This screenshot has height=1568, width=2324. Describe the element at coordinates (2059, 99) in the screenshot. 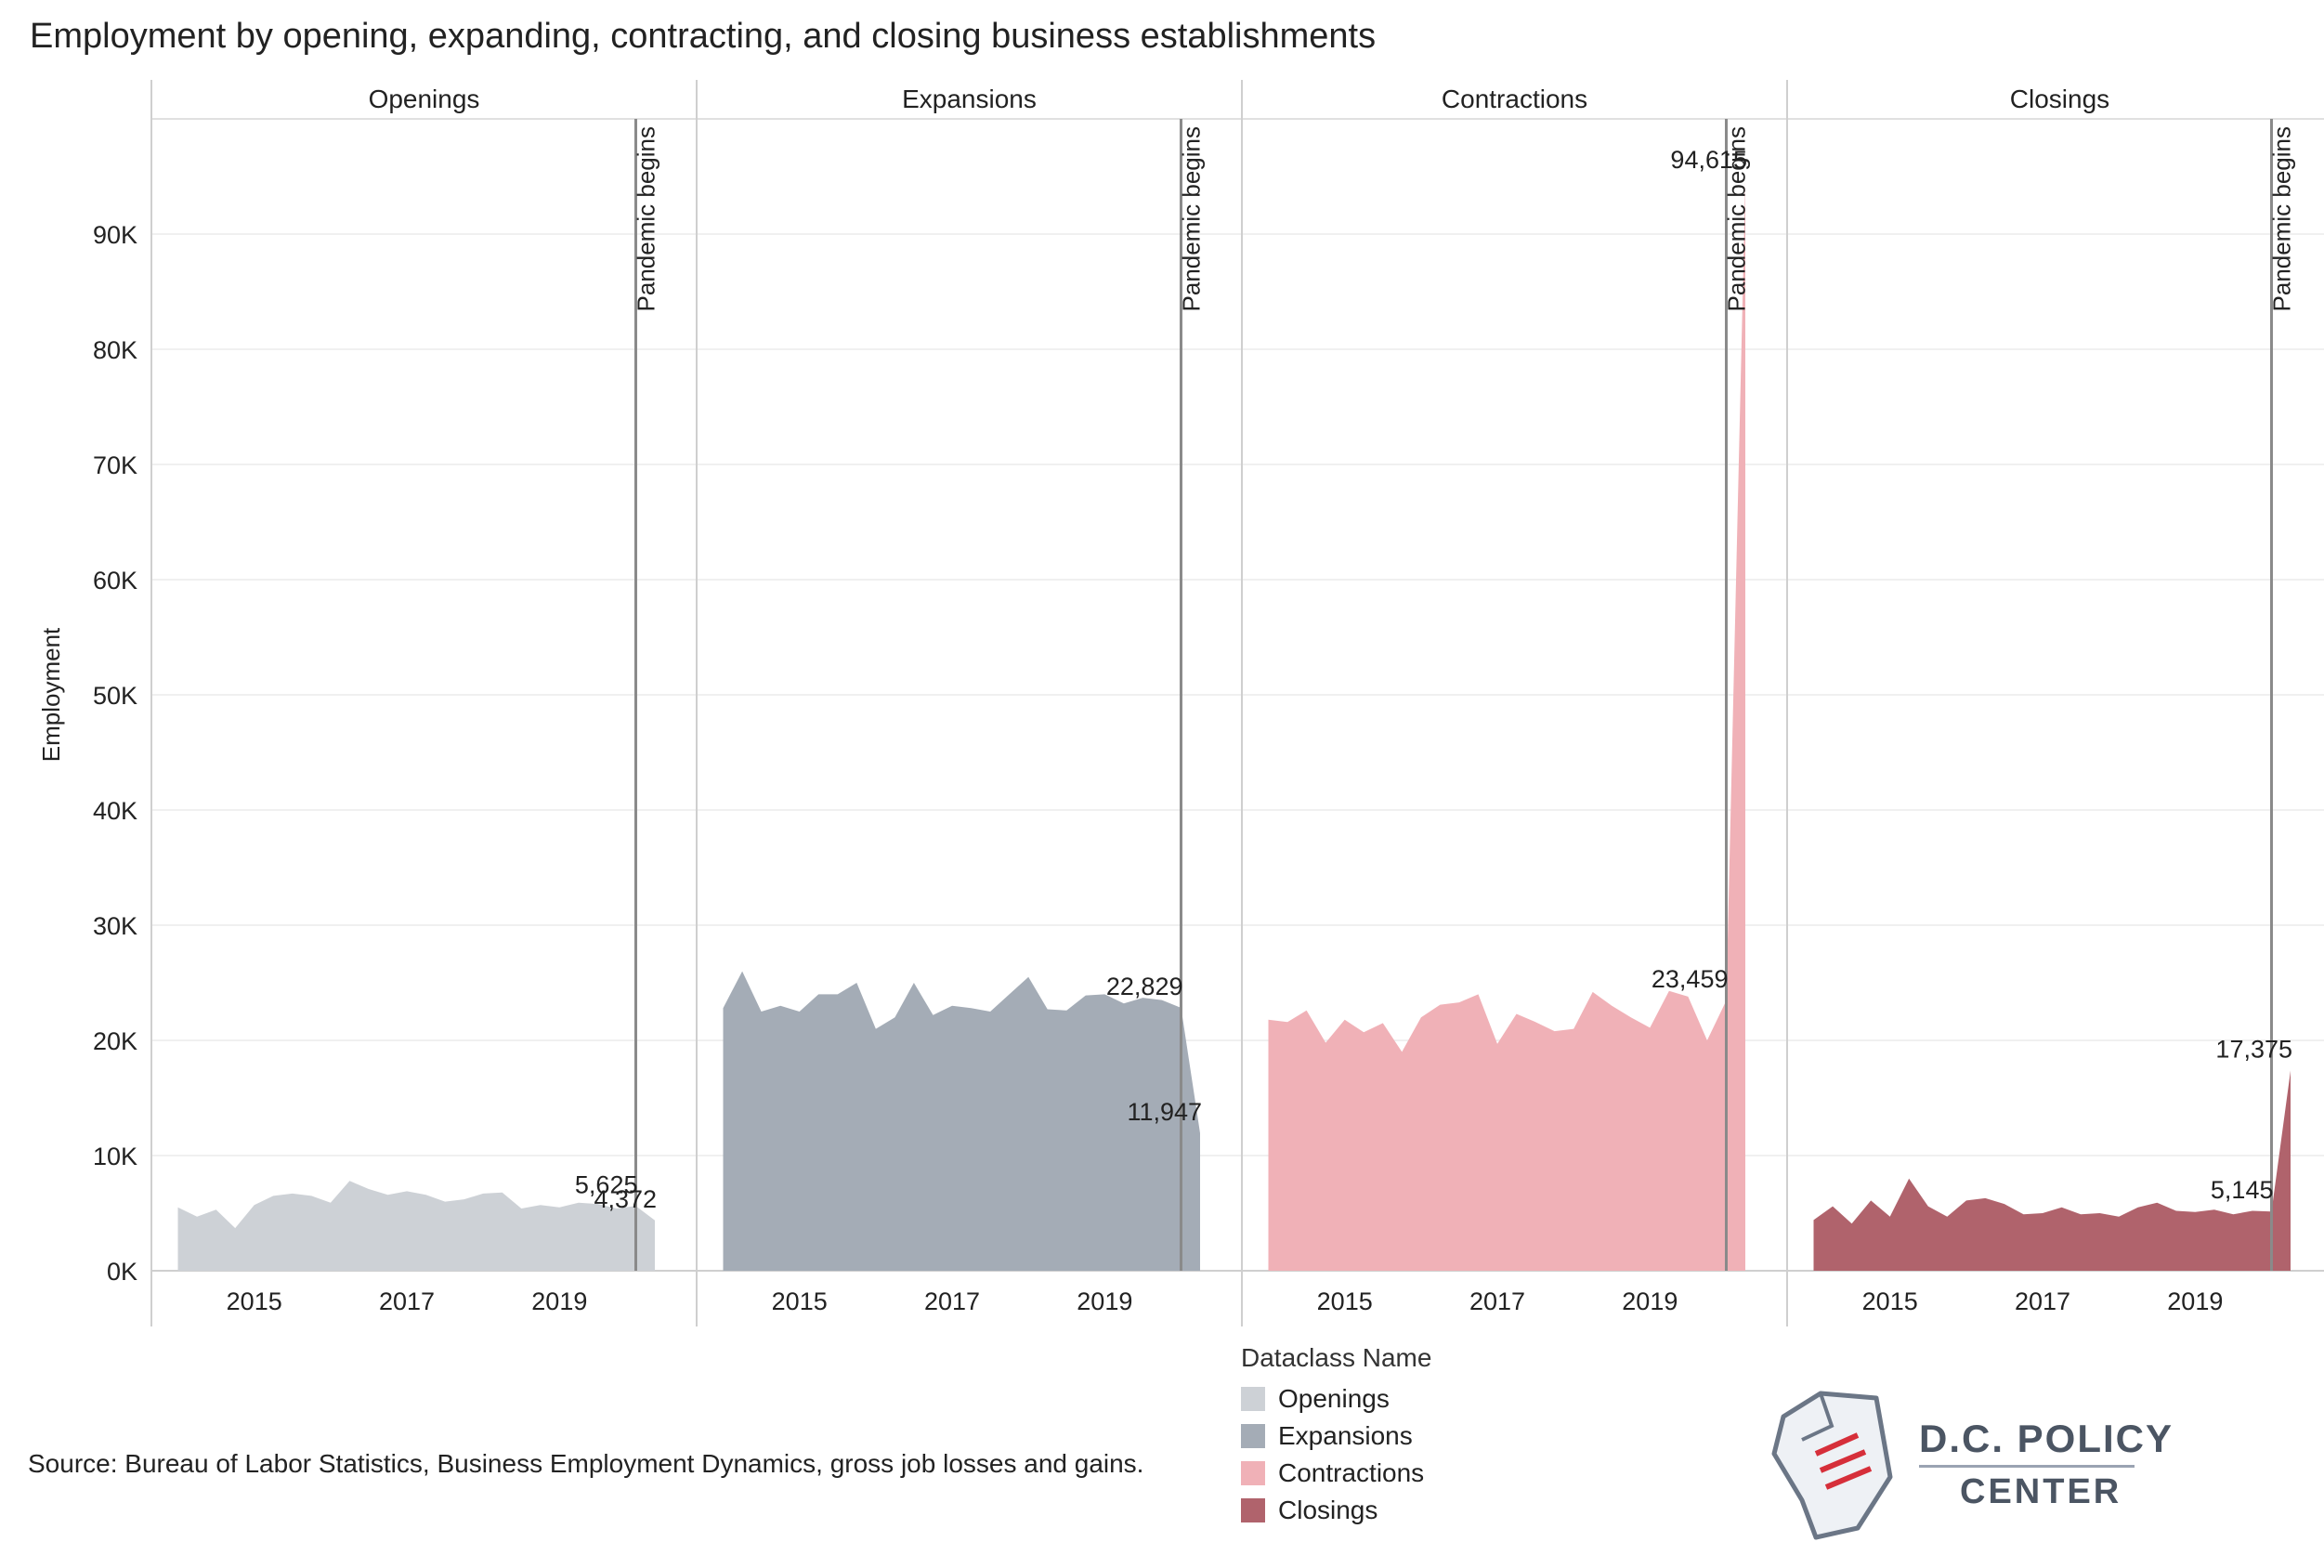

I see `panel-title-closings: Closings` at that location.